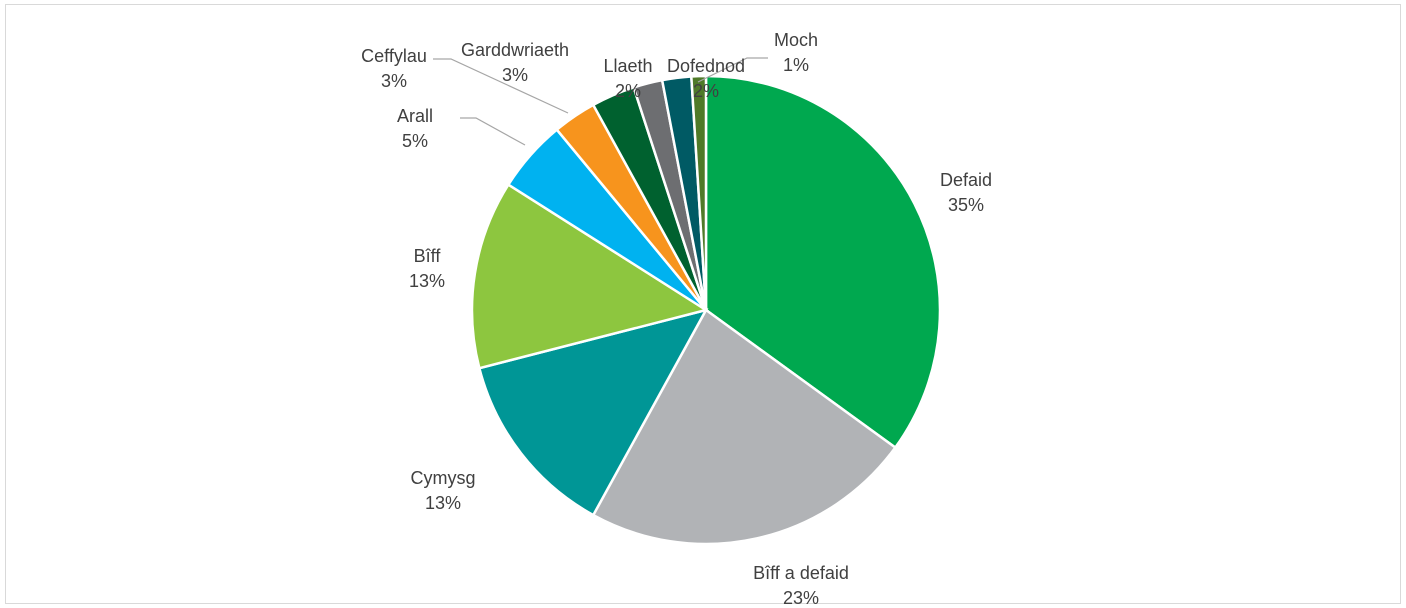 This screenshot has height=608, width=1406. I want to click on data-label-percent-cymysg: 13%, so click(443, 503).